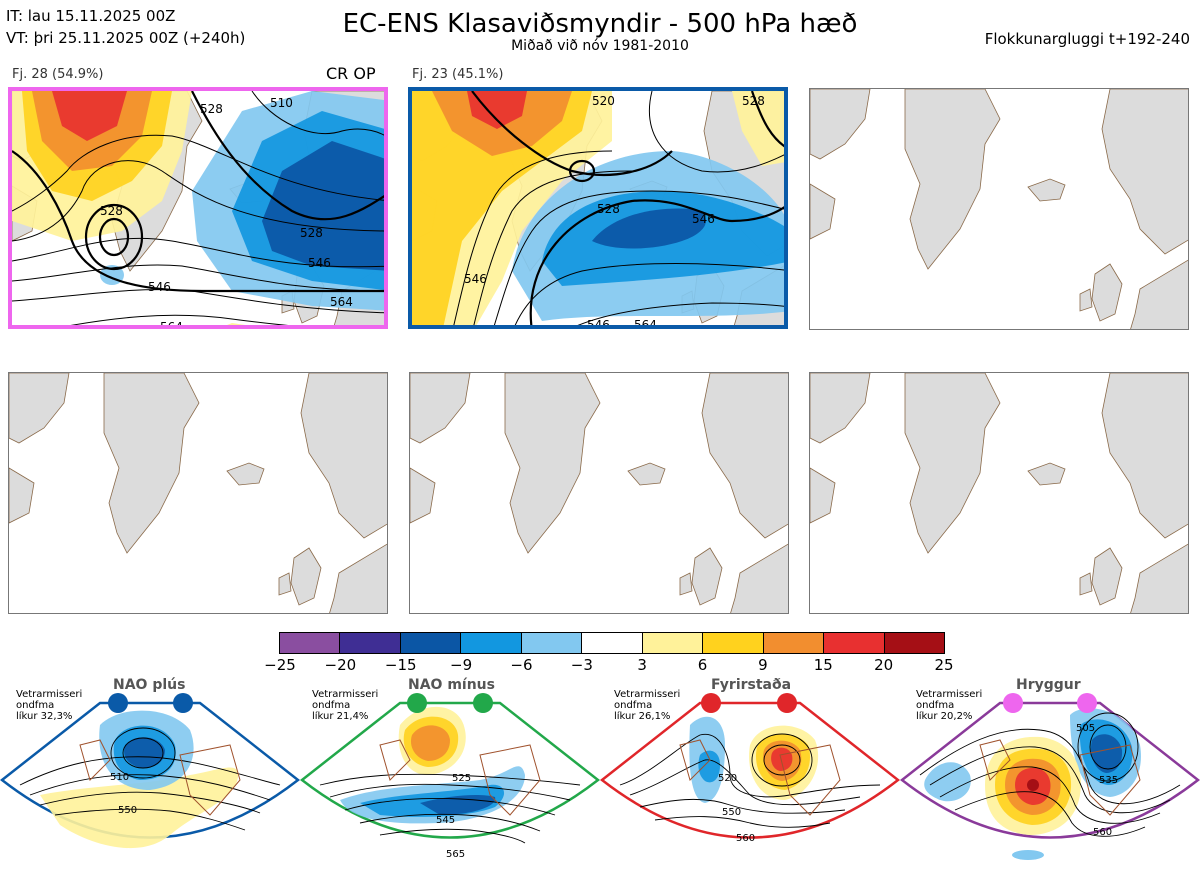 The width and height of the screenshot is (1200, 871). What do you see at coordinates (645, 323) in the screenshot?
I see `cluster-2-contour-label: 564` at bounding box center [645, 323].